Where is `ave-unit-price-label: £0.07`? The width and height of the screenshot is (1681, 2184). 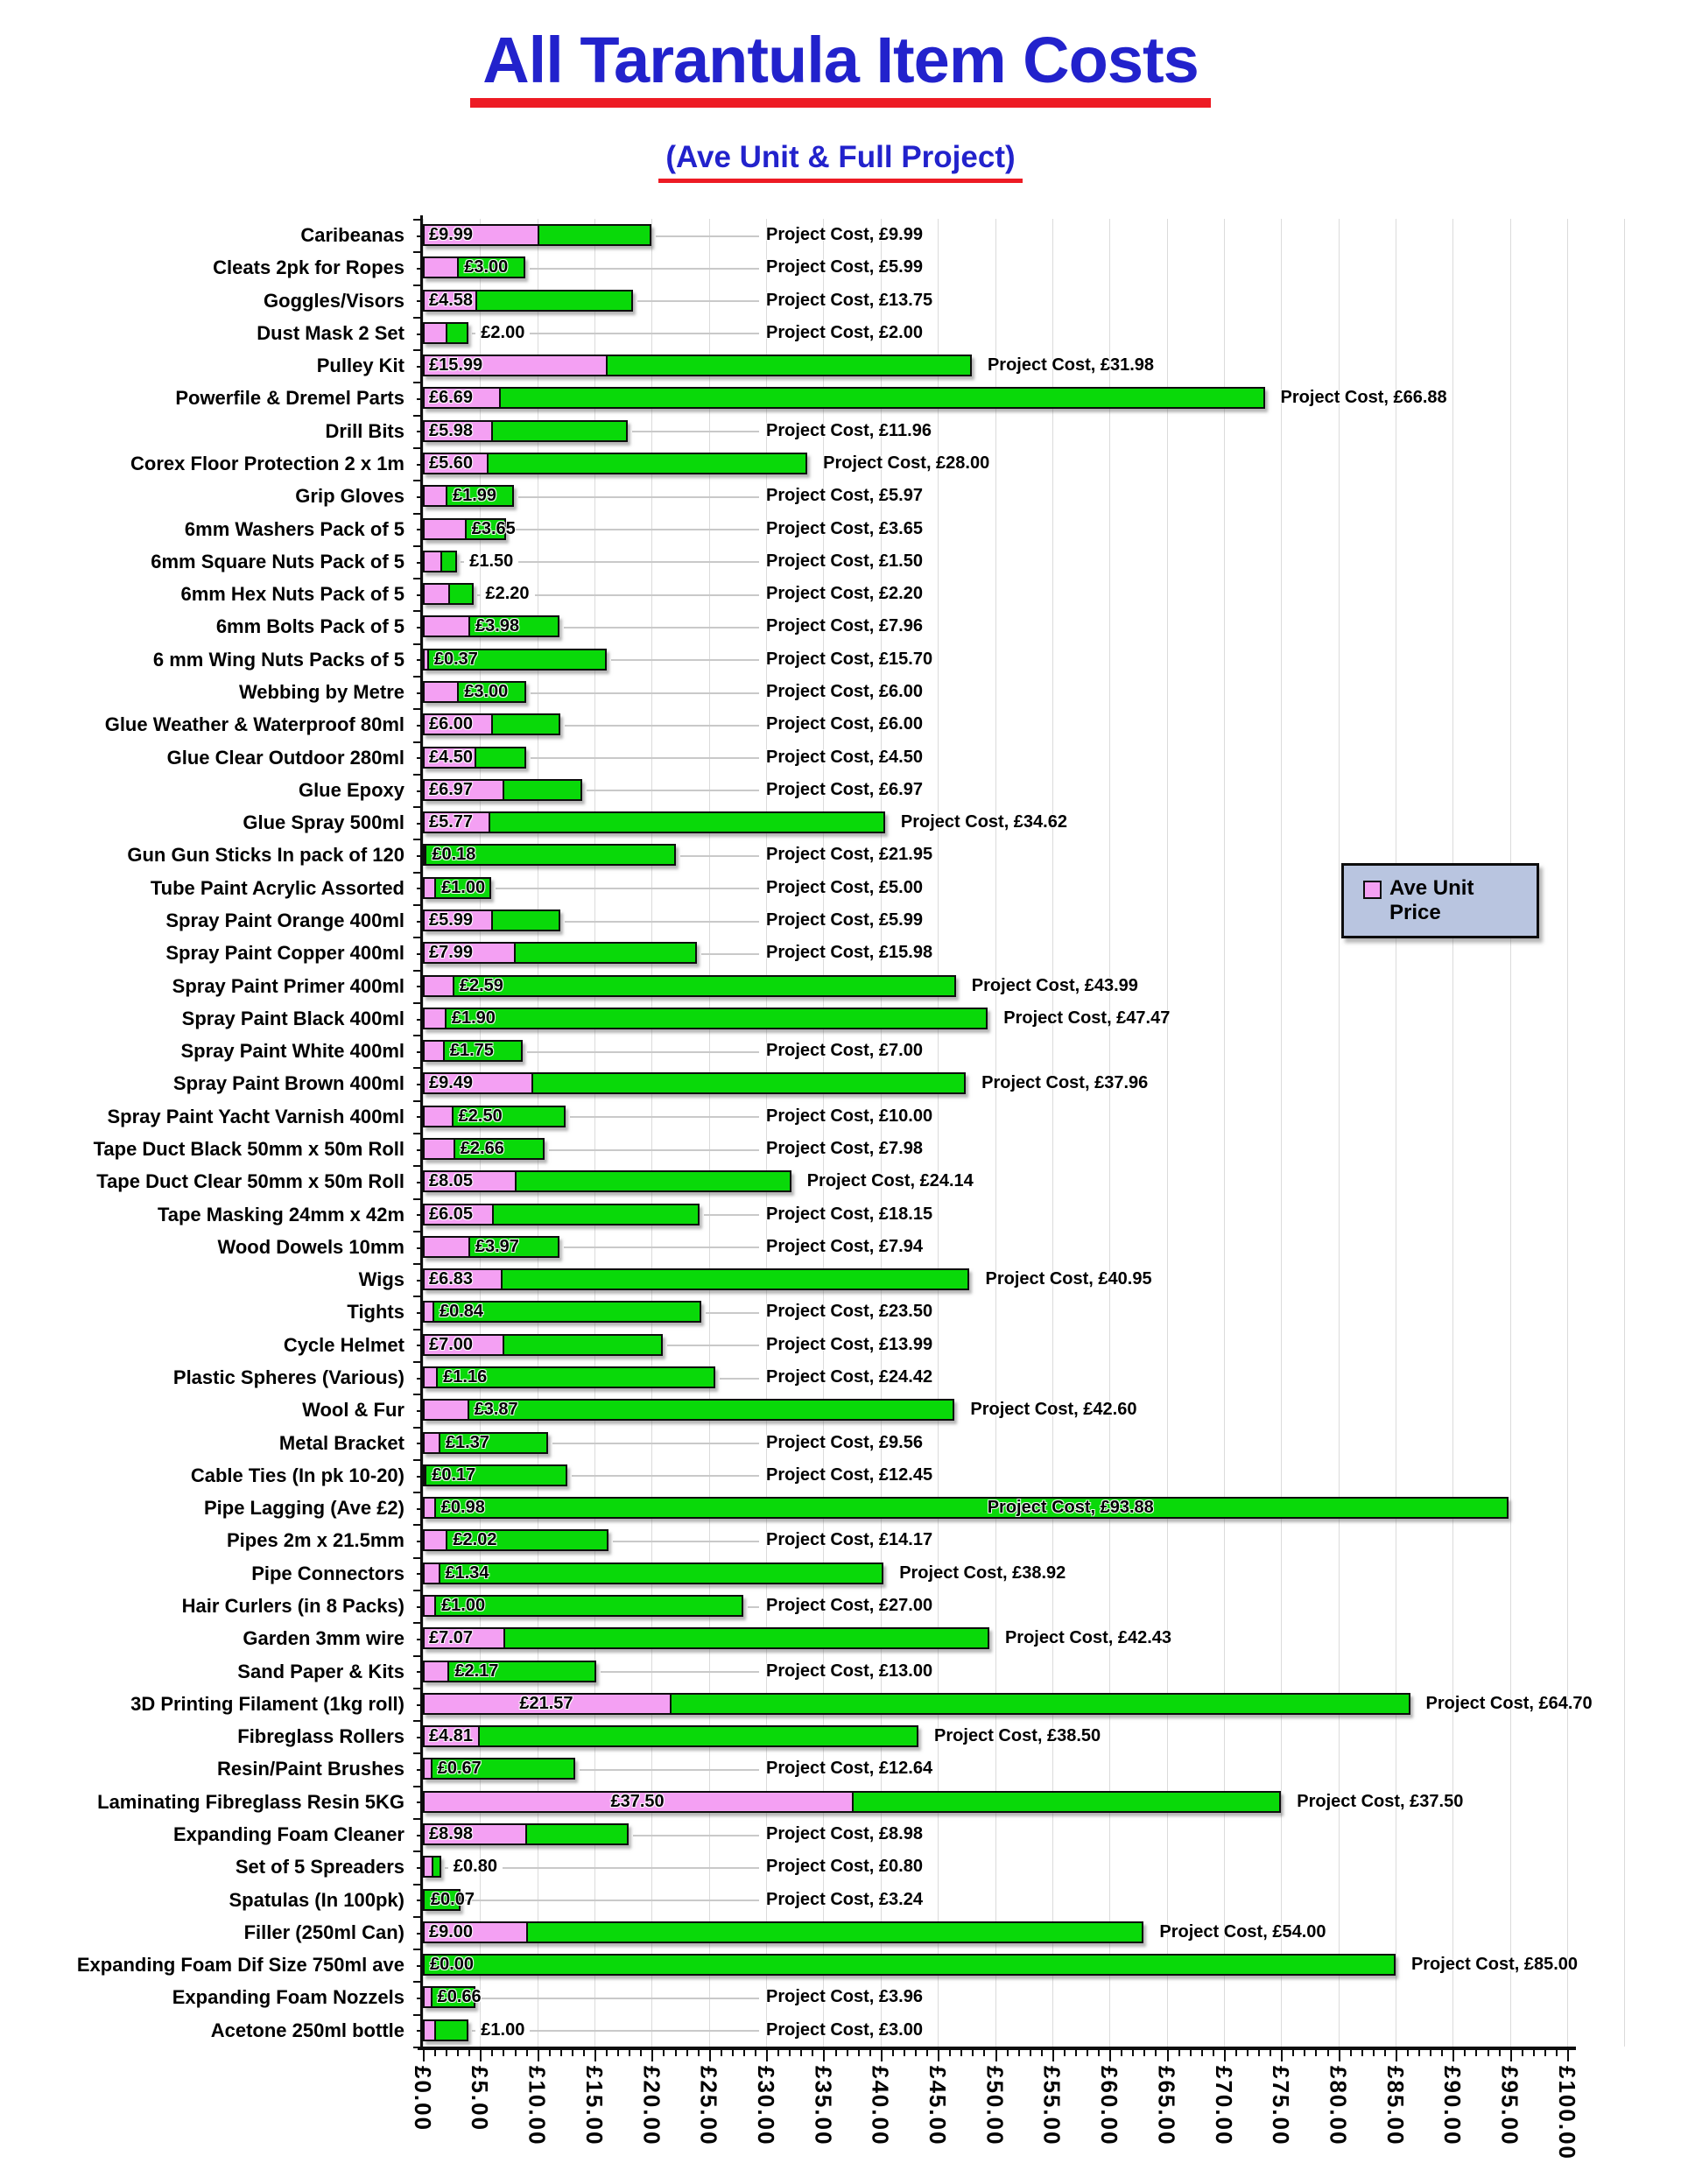 ave-unit-price-label: £0.07 is located at coordinates (453, 1899).